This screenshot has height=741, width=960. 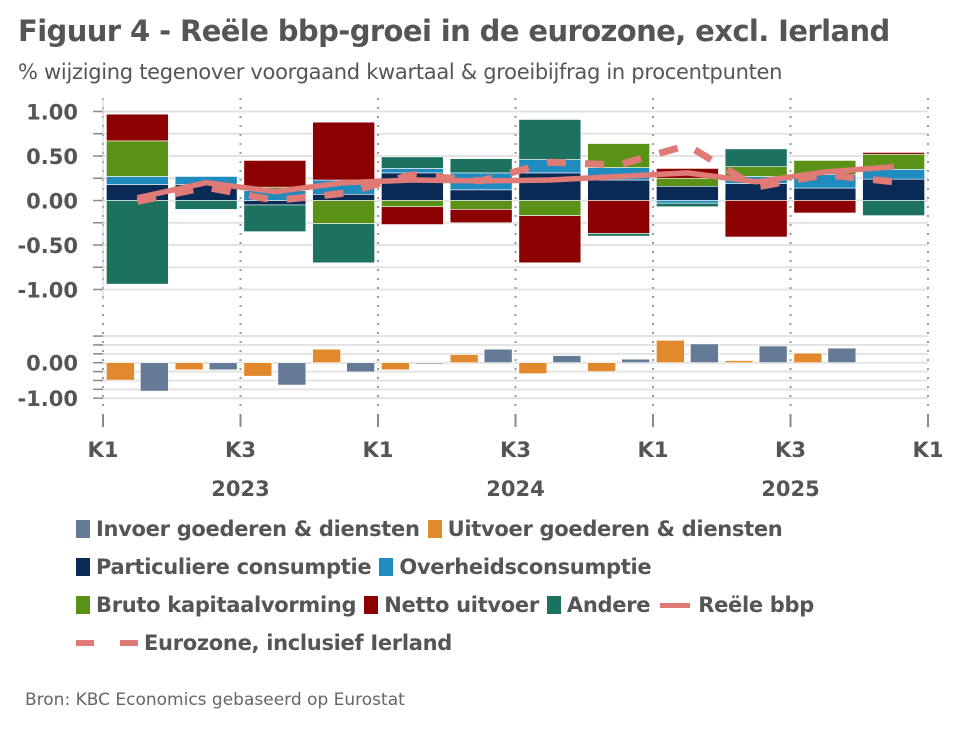 I want to click on legend-swatch-particuliere, so click(x=83, y=567).